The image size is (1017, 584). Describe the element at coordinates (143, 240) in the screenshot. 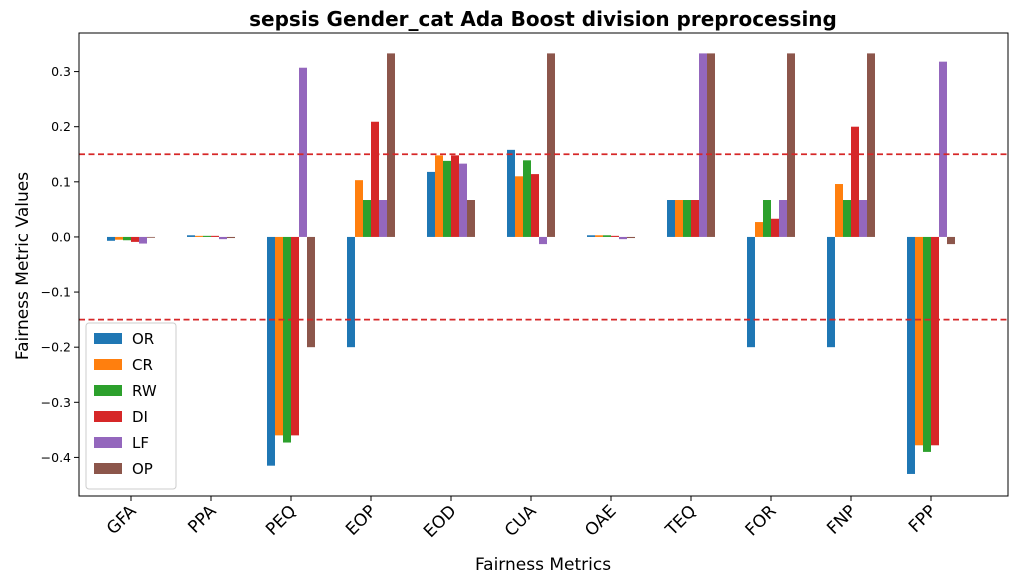

I see `bar-lf-gfa` at that location.